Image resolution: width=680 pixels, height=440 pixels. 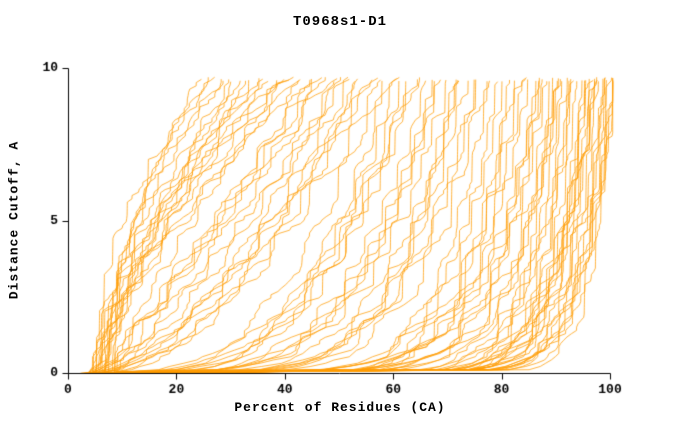 I want to click on y-axis-label: Distance Cutoff, A, so click(x=14, y=220).